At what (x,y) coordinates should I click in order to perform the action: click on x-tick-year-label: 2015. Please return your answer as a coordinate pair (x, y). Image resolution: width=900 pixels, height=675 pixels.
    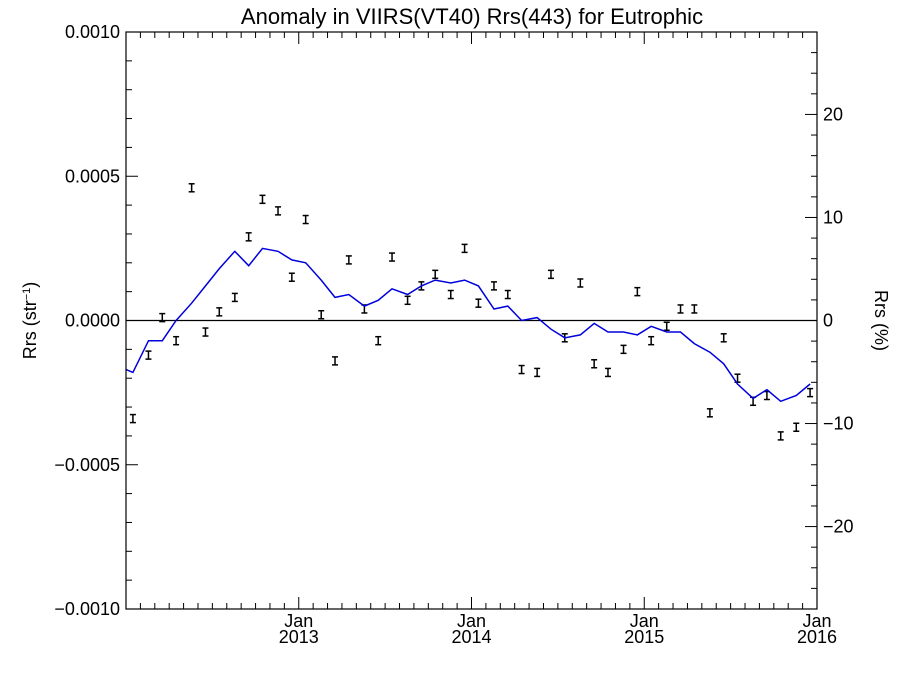
    Looking at the image, I should click on (644, 637).